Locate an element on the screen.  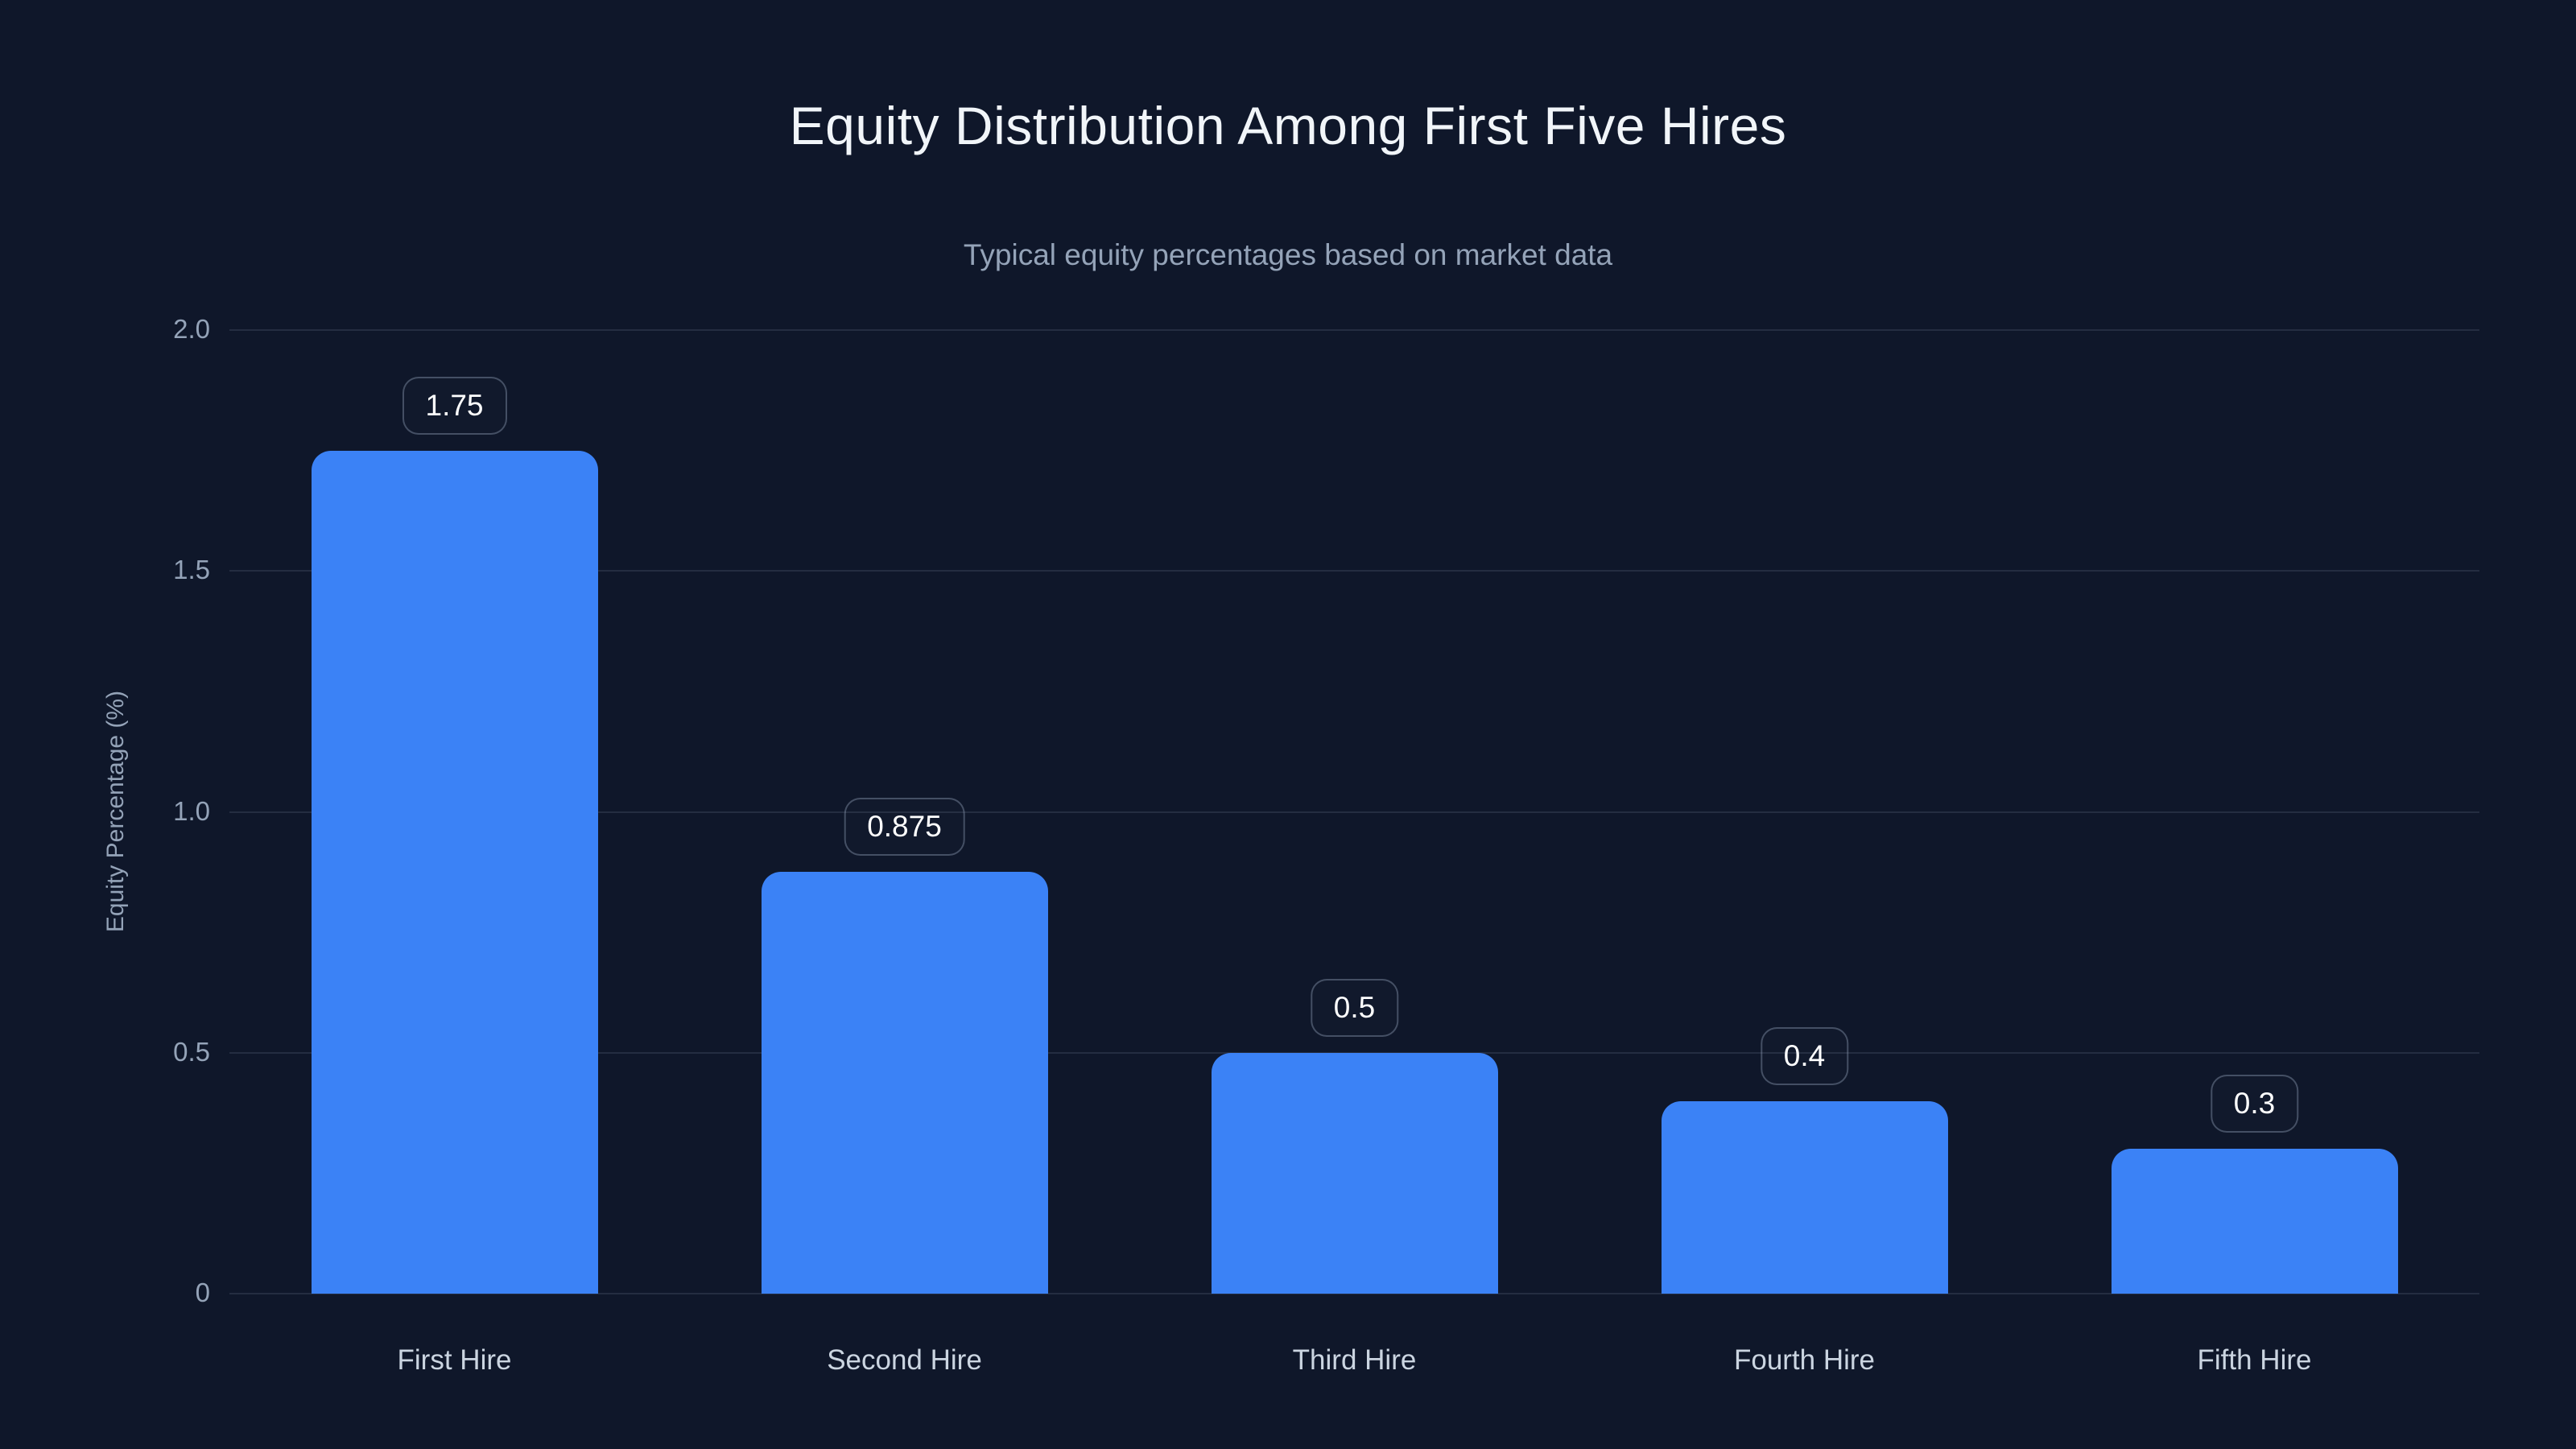
gridline-1.0 is located at coordinates (1354, 812).